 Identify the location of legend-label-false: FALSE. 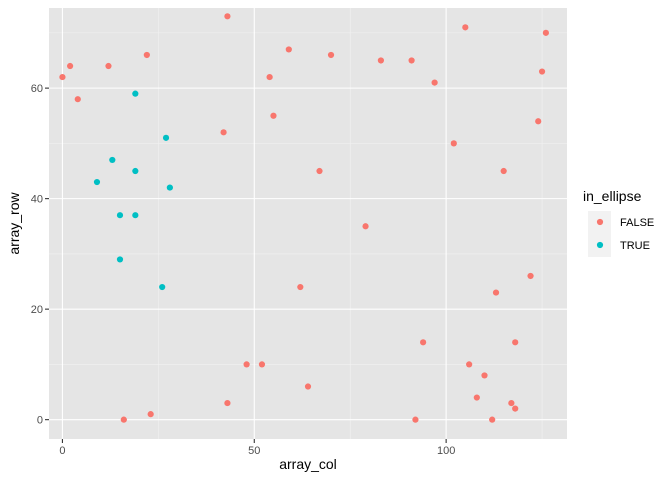
(637, 223).